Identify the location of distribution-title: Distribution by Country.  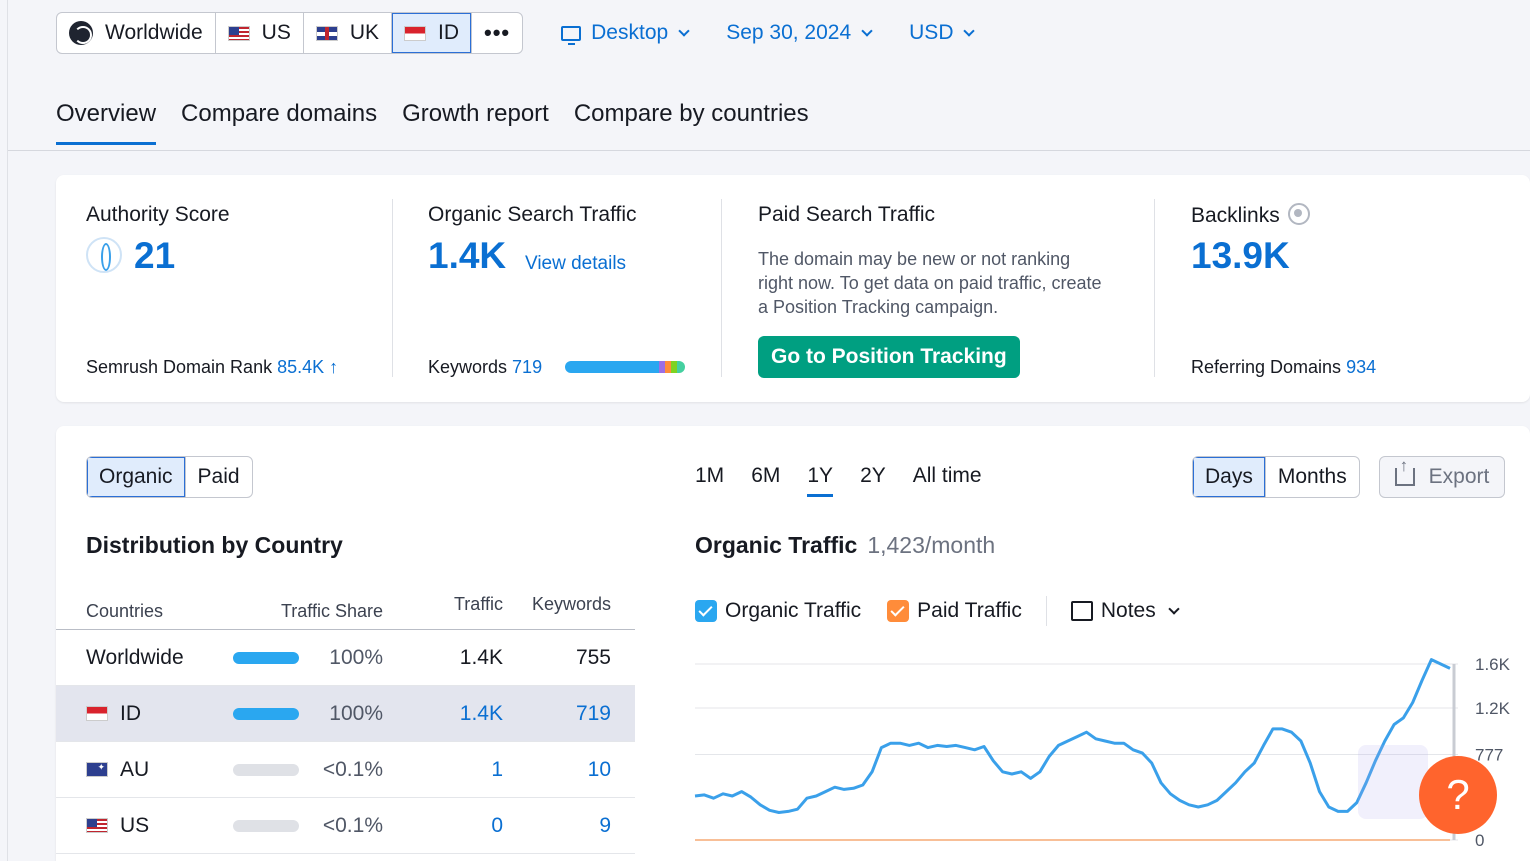
(214, 545).